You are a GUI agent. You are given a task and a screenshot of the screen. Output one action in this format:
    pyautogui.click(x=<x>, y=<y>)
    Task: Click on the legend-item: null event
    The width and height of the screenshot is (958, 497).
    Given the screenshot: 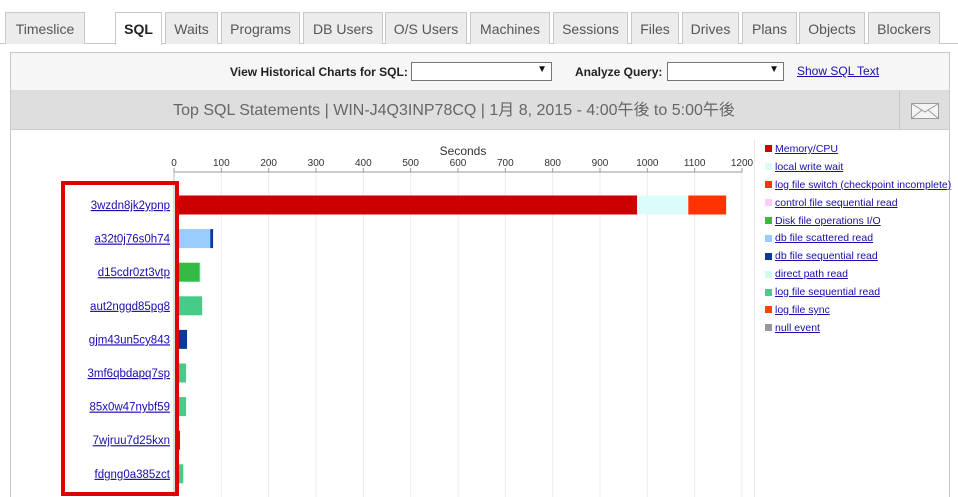 What is the action you would take?
    pyautogui.click(x=858, y=328)
    